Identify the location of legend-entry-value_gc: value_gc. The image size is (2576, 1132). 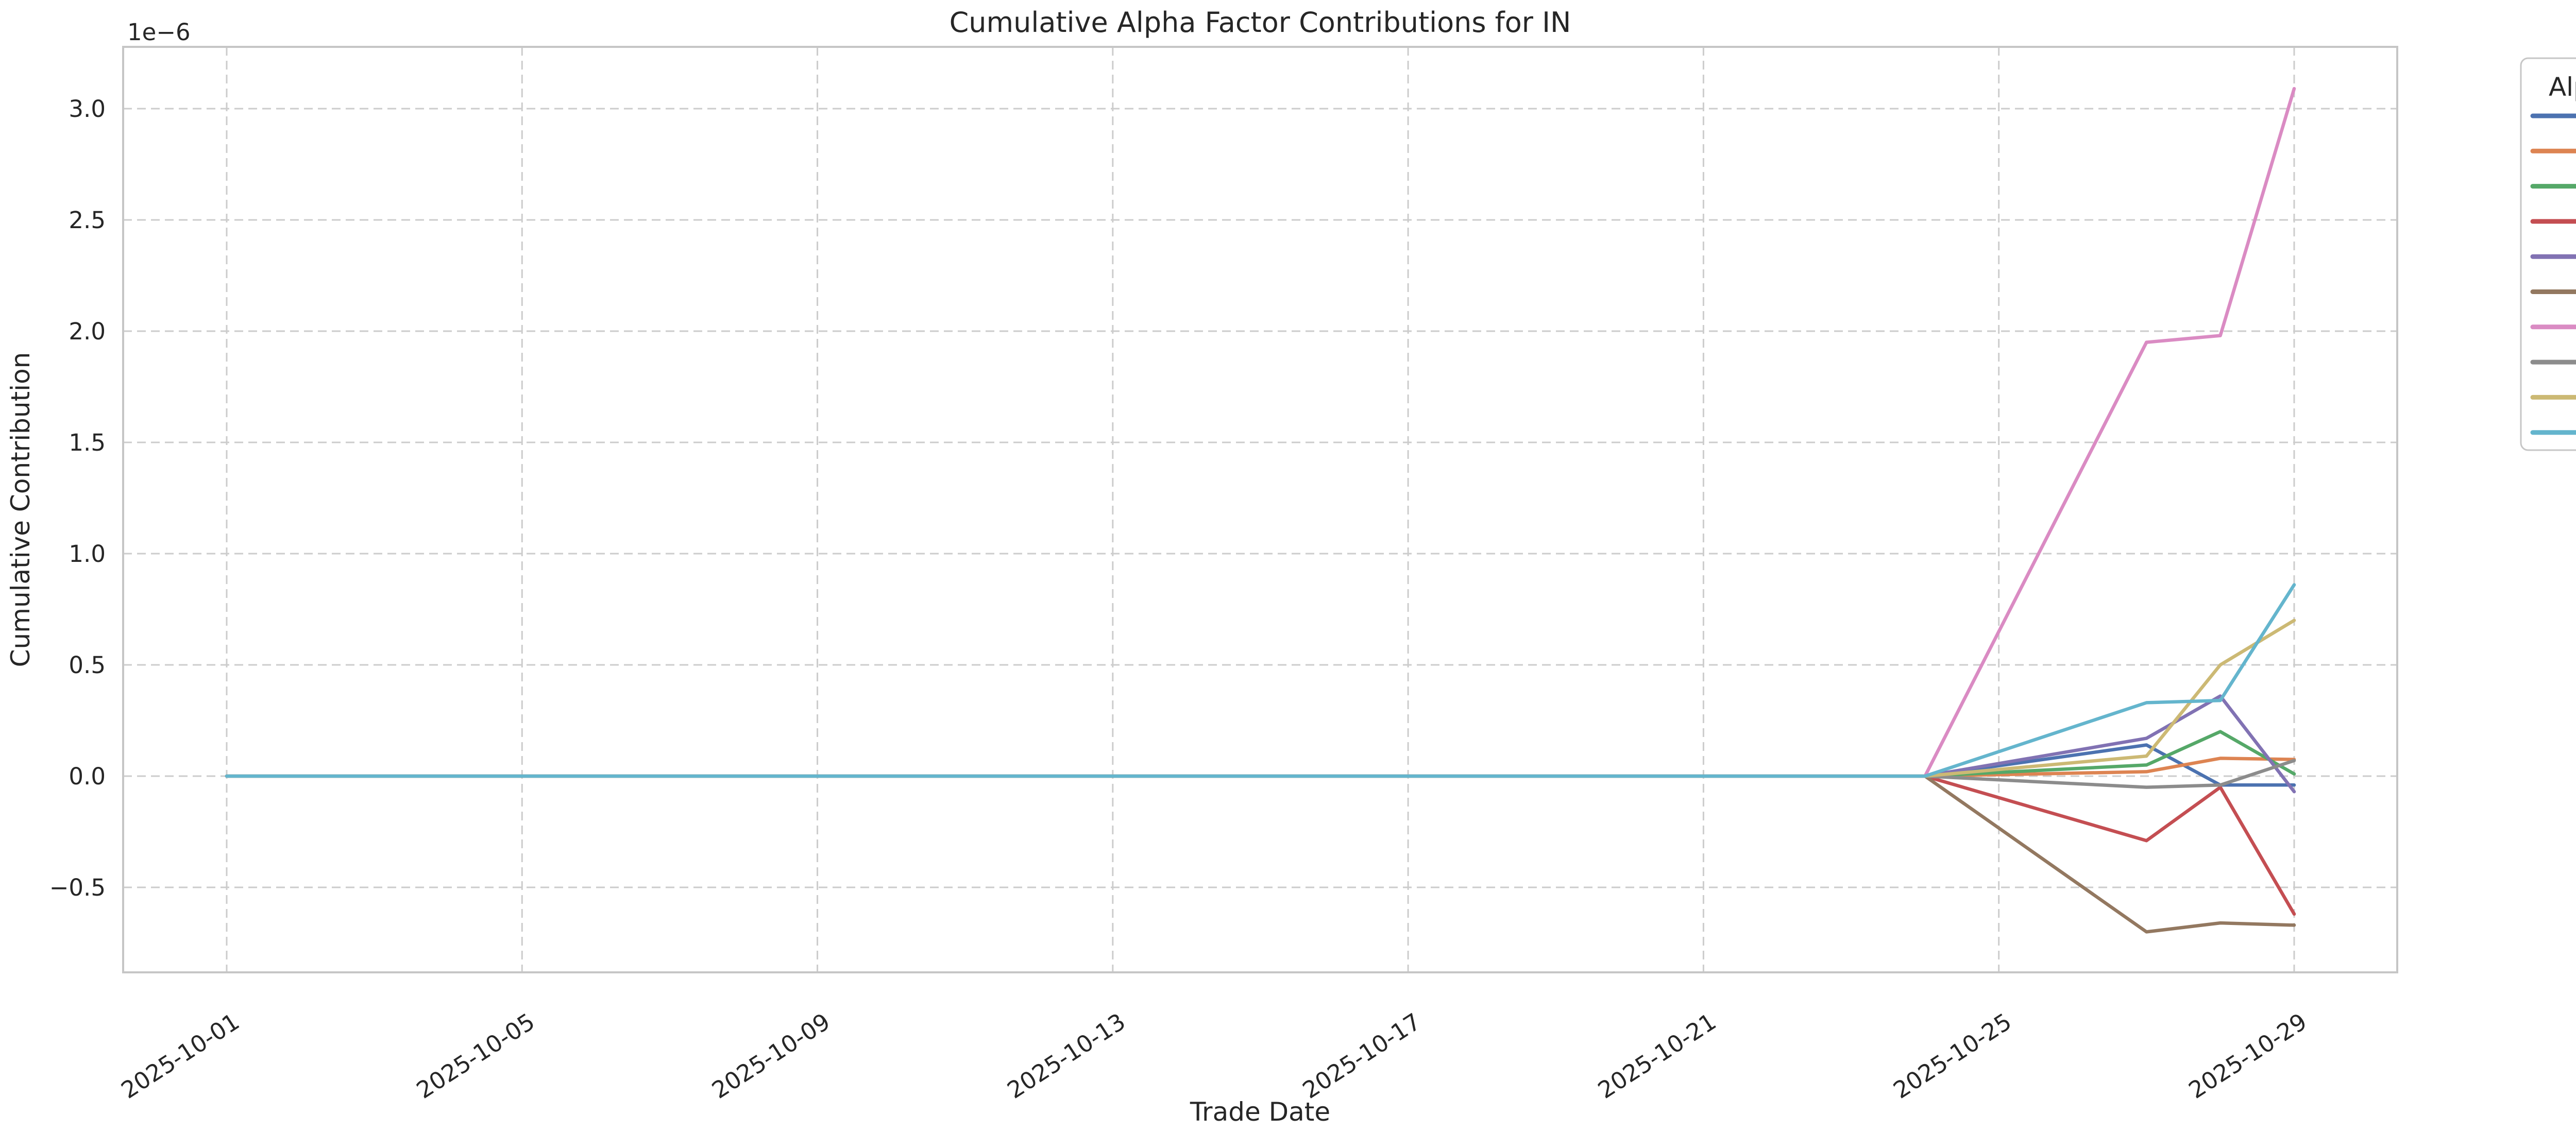
(2553, 398).